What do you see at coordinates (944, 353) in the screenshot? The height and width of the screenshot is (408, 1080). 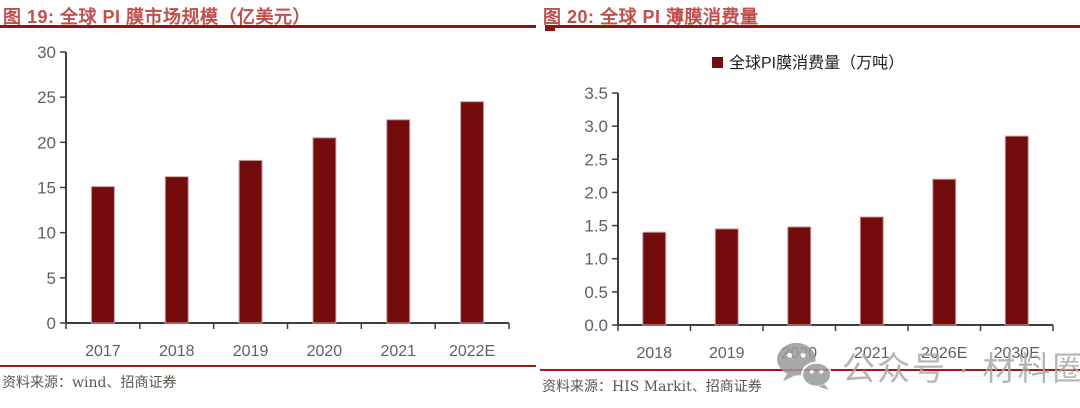 I see `x-category-label: 2026E` at bounding box center [944, 353].